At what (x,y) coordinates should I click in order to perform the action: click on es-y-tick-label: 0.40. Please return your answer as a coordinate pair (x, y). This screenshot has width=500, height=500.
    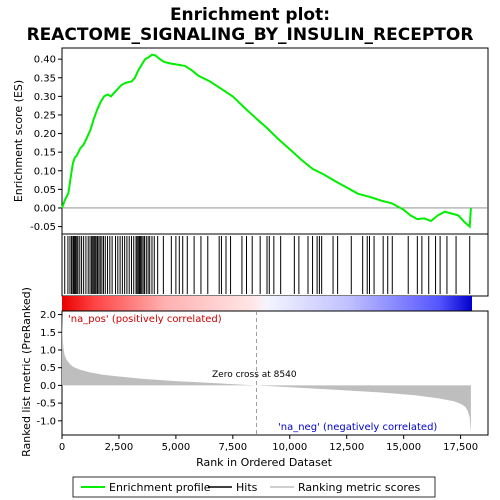
    Looking at the image, I should click on (45, 60).